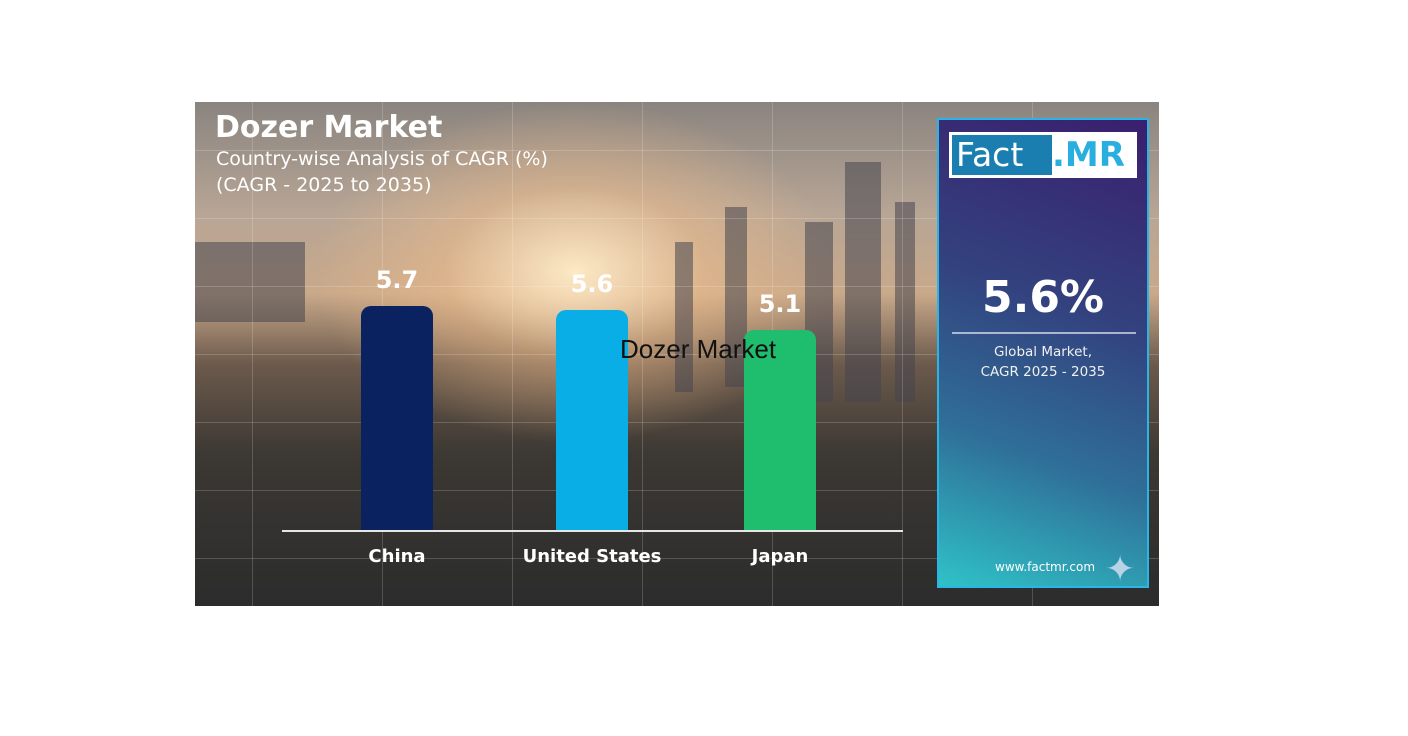 The image size is (1408, 736). Describe the element at coordinates (780, 303) in the screenshot. I see `data-label: 5.1` at that location.